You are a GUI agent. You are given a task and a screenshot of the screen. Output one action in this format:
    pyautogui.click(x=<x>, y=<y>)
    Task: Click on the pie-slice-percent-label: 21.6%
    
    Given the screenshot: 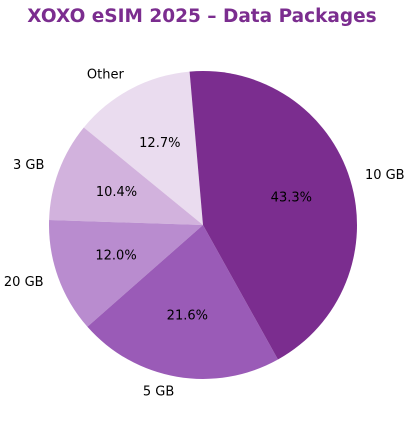 What is the action you would take?
    pyautogui.click(x=187, y=316)
    